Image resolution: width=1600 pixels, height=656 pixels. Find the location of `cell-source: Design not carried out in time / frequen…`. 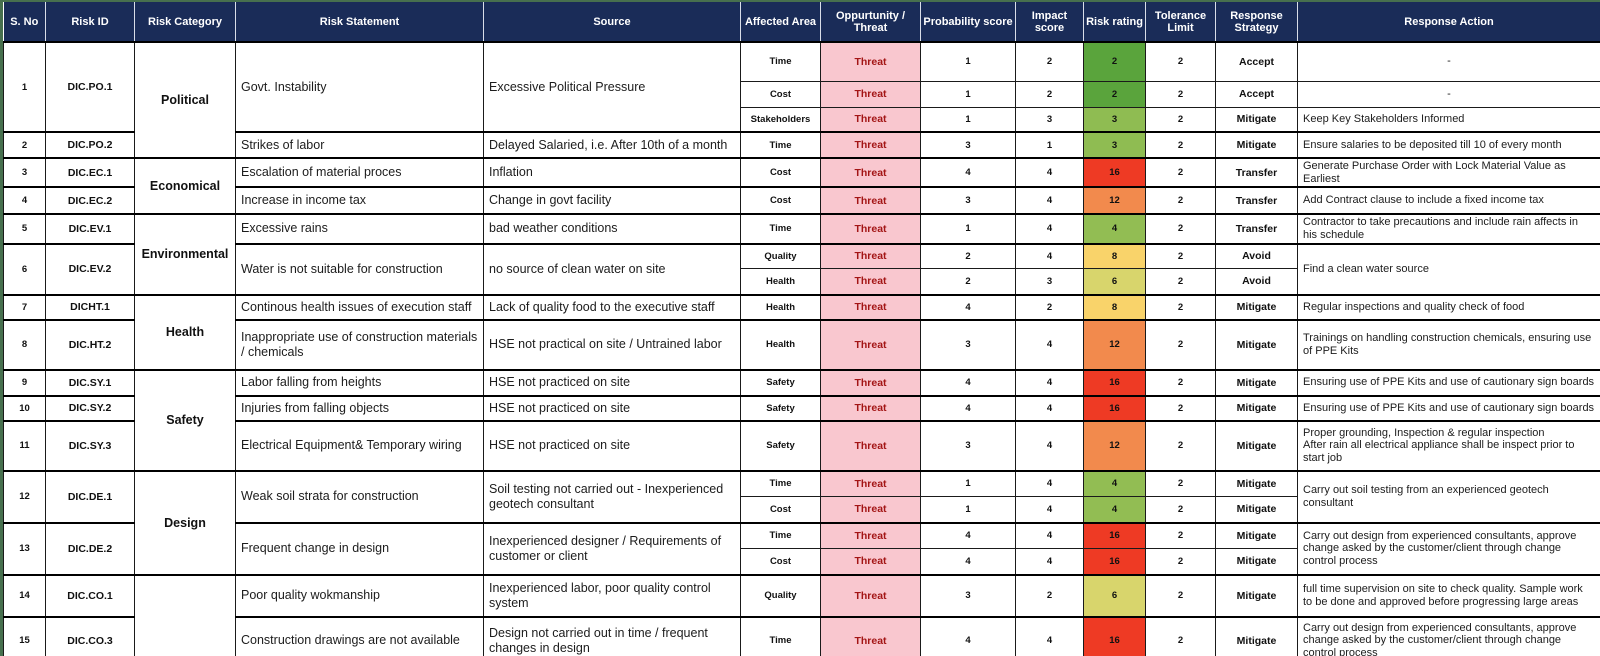

cell-source: Design not carried out in time / frequen… is located at coordinates (612, 635).